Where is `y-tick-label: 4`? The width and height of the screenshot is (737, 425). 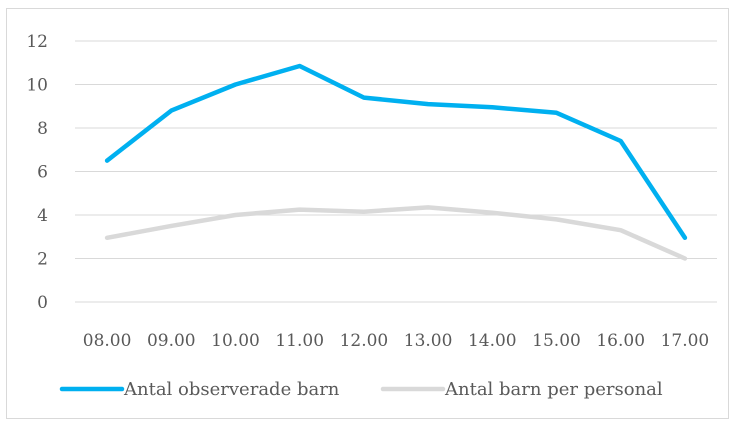 y-tick-label: 4 is located at coordinates (42, 216).